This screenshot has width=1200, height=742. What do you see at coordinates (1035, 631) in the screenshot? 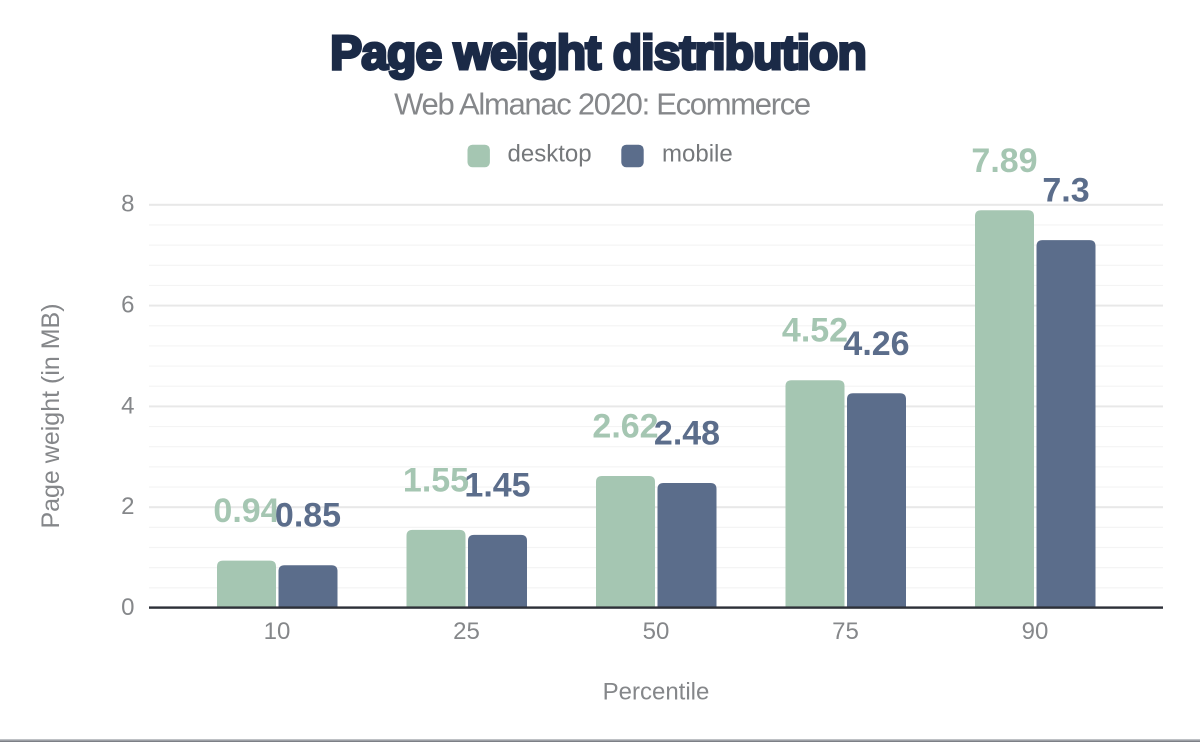
I see `svg-text: 90` at bounding box center [1035, 631].